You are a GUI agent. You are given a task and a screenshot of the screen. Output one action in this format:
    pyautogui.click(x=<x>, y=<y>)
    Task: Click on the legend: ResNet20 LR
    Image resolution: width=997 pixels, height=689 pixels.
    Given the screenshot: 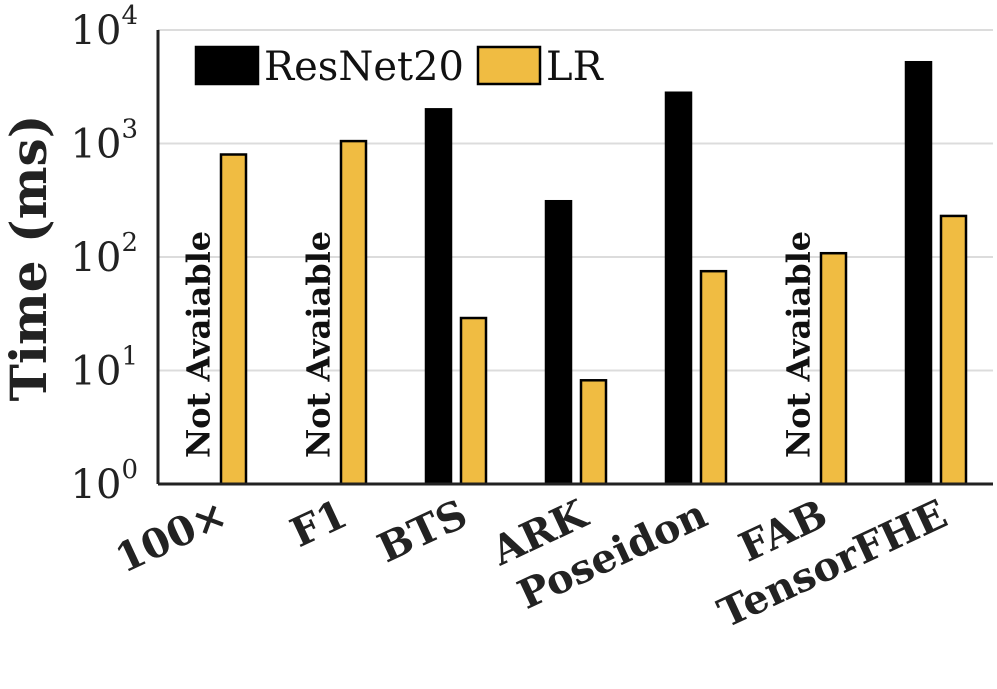 What is the action you would take?
    pyautogui.click(x=399, y=67)
    